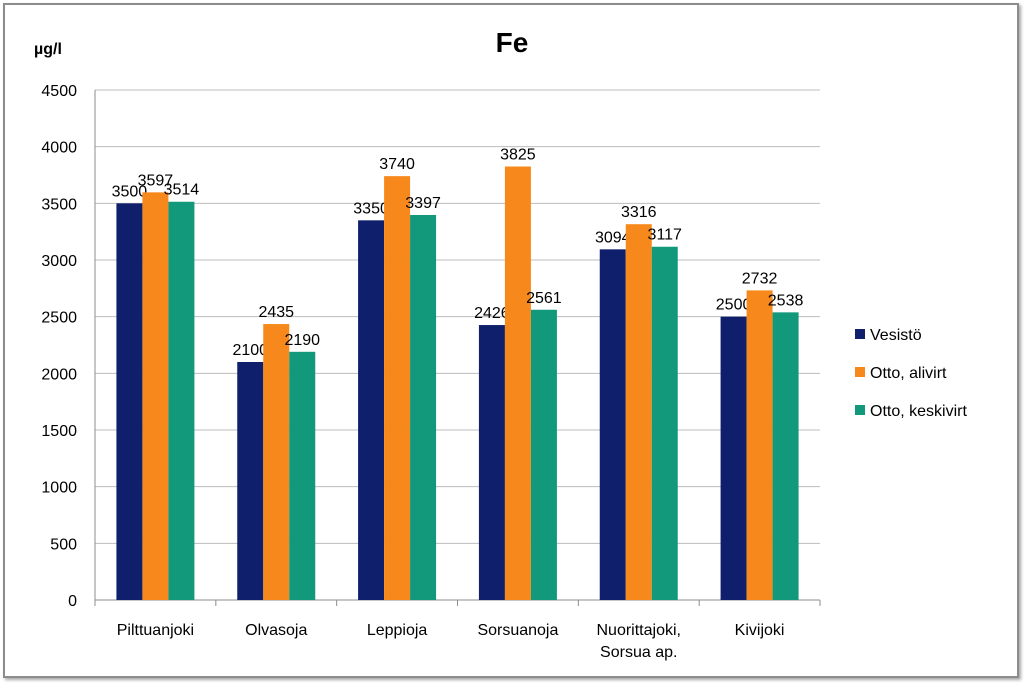  What do you see at coordinates (517, 630) in the screenshot?
I see `x-category-label: Sorsuanoja` at bounding box center [517, 630].